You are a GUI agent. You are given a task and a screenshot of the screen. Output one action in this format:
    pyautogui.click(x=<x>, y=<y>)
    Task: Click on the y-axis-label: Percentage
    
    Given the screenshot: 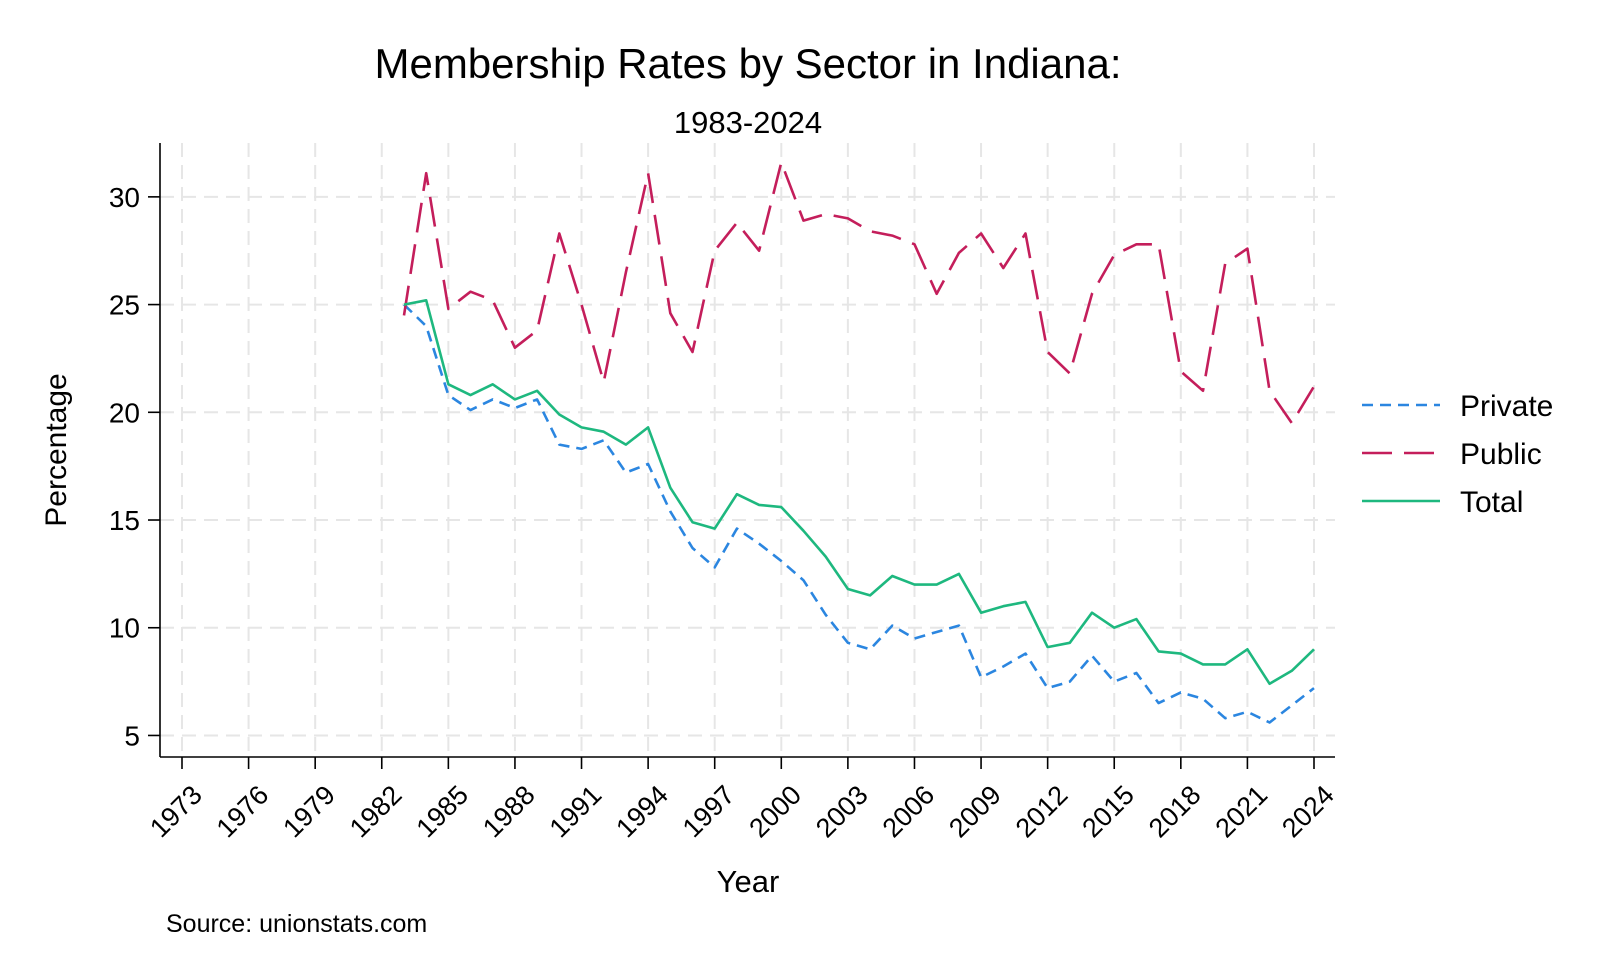 What is the action you would take?
    pyautogui.click(x=56, y=449)
    